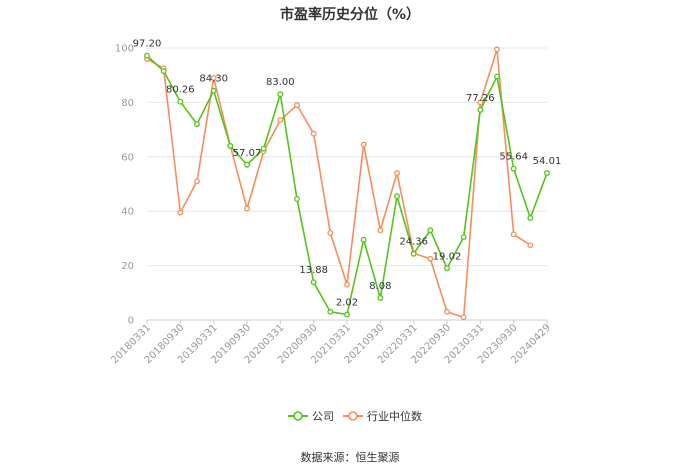  What do you see at coordinates (298, 416) in the screenshot?
I see `legend-item-company-marker` at bounding box center [298, 416].